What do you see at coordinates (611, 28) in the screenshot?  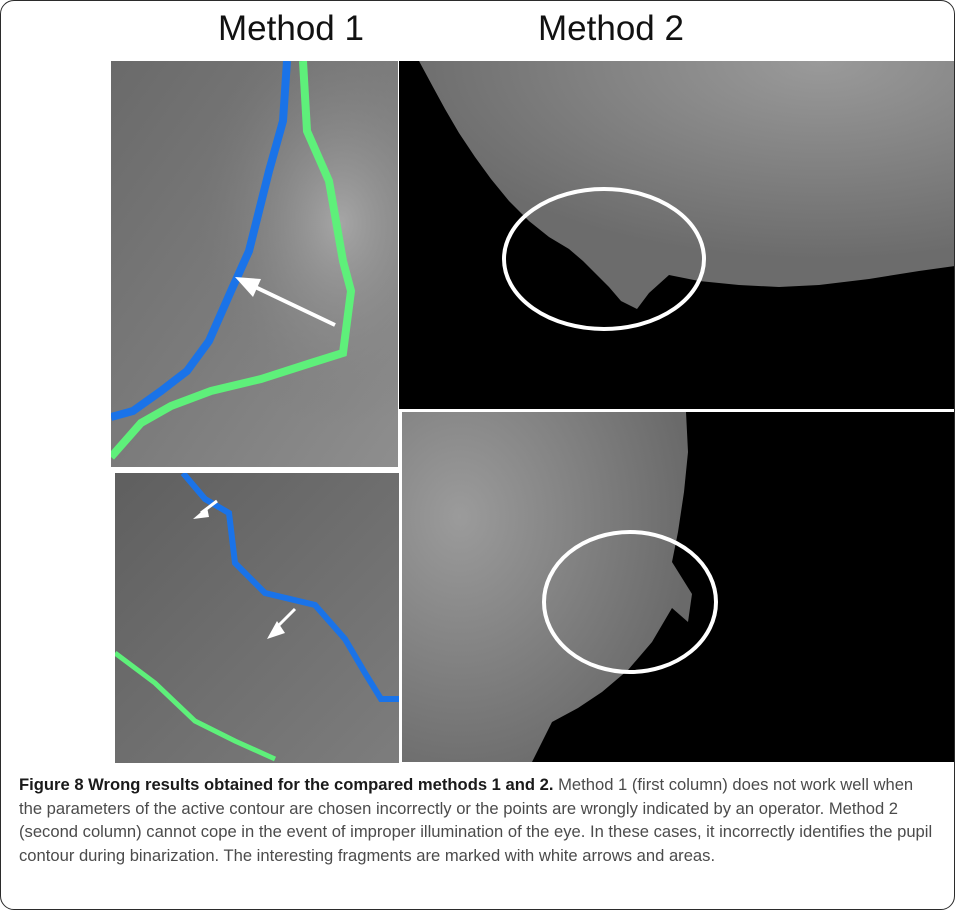 I see `method-2-title: Method 2` at bounding box center [611, 28].